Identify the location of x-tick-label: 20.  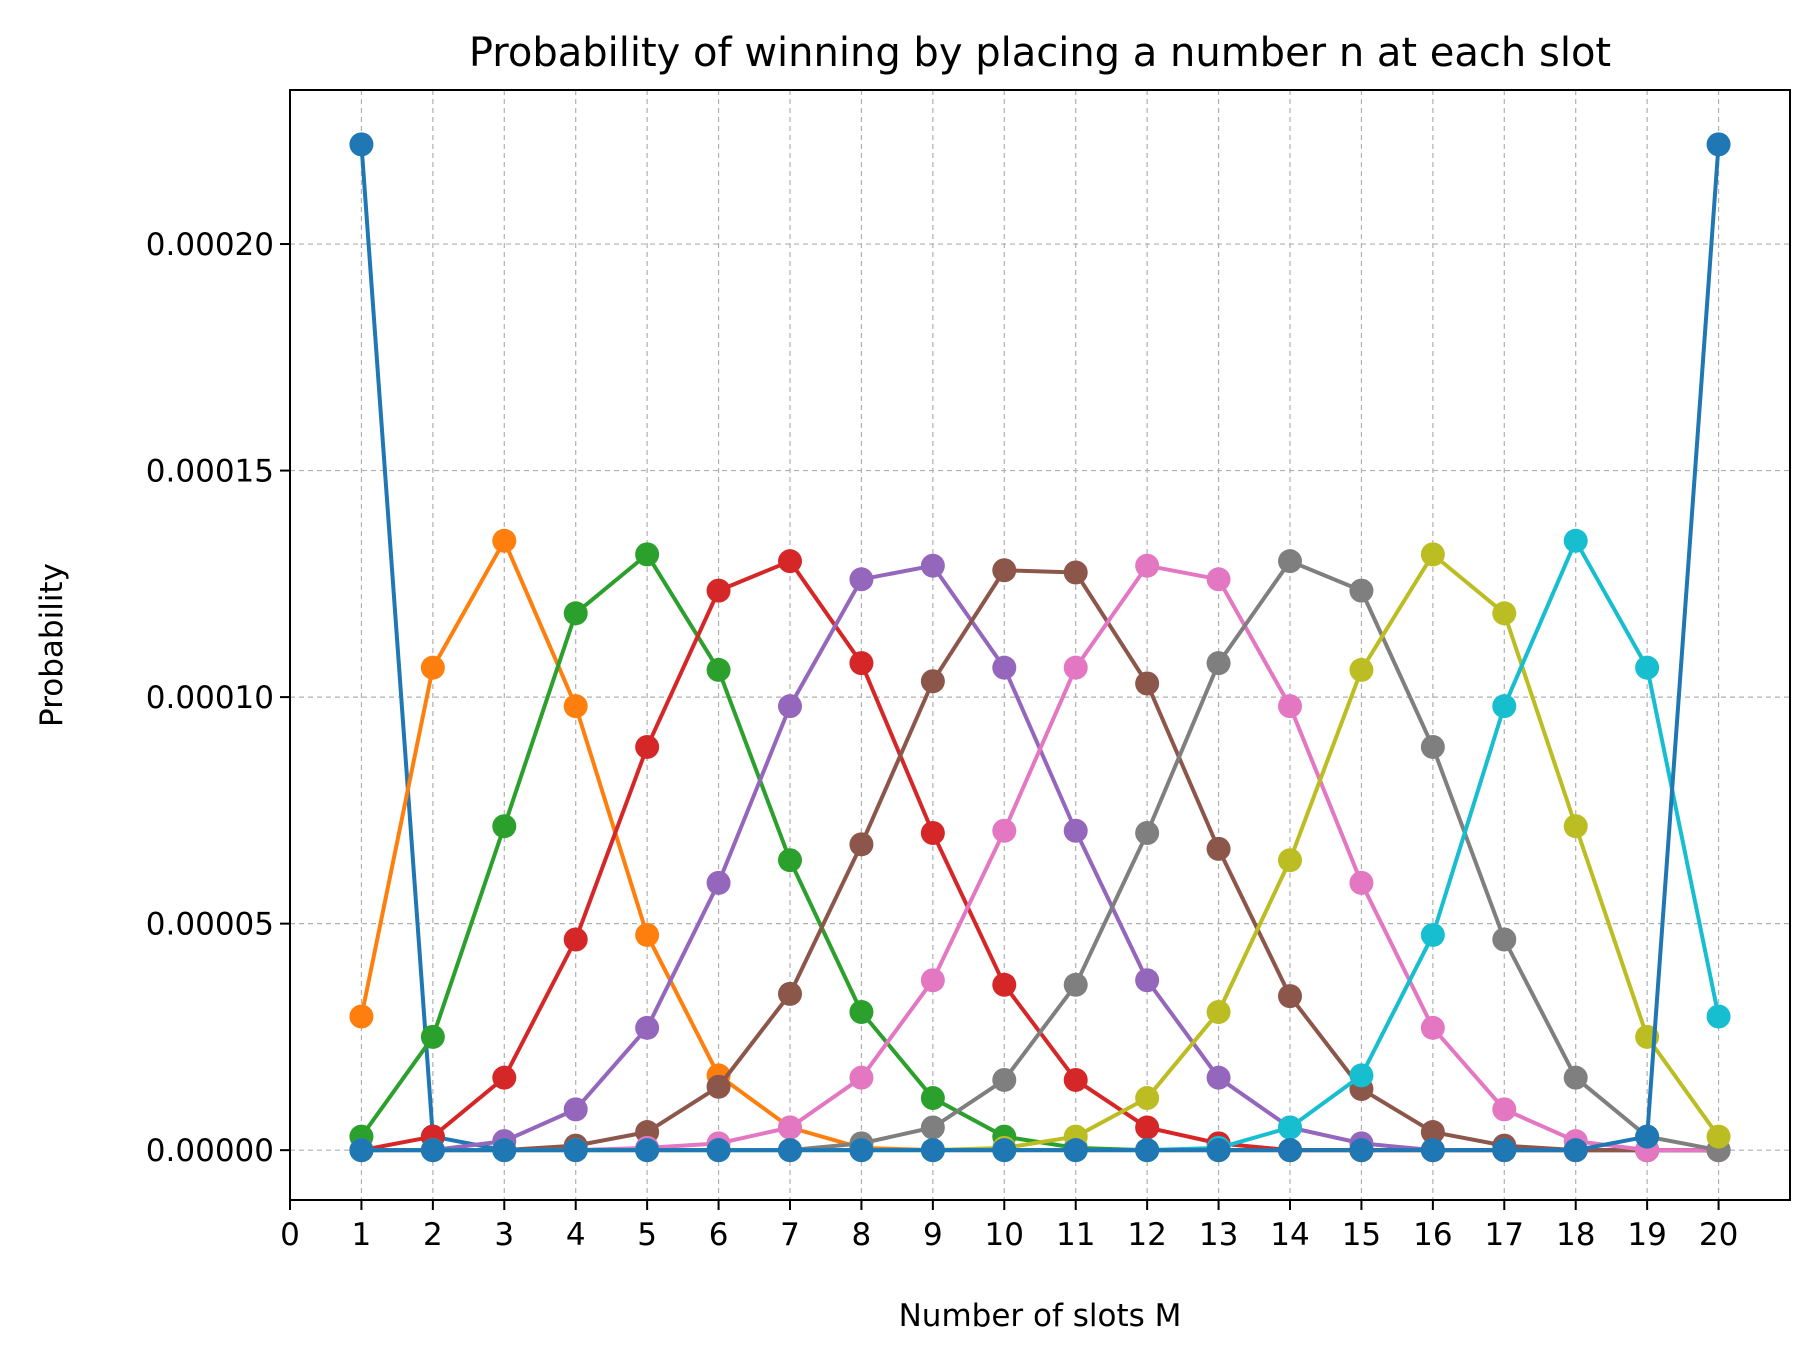
(1718, 1235).